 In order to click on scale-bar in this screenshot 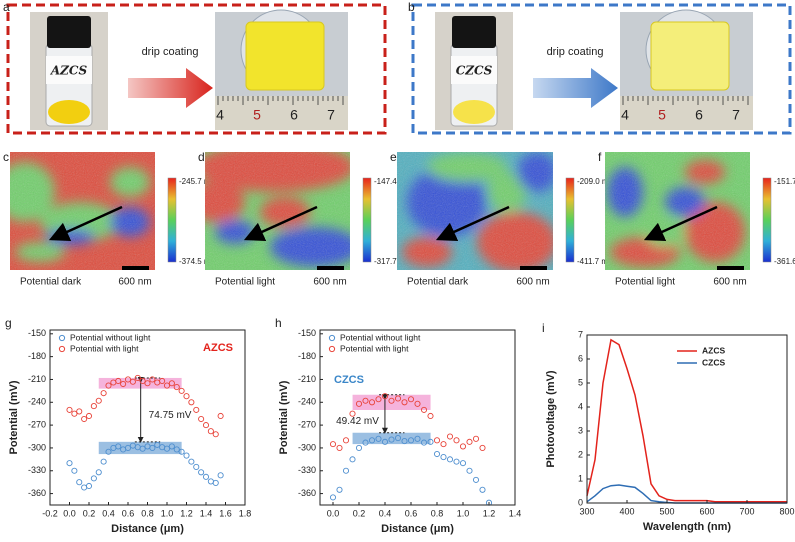, I will do `click(533, 268)`.